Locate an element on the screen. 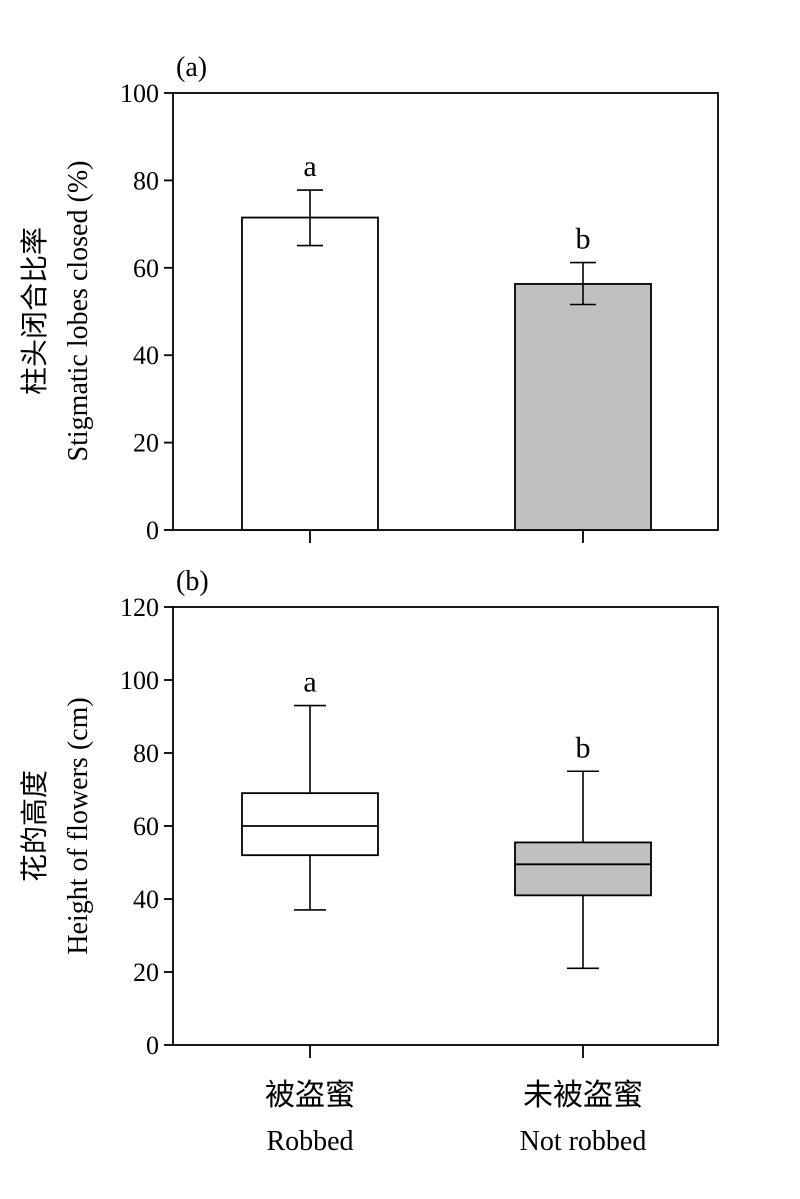  x-category-labels: 被盗蜜 Robbed 未被盗蜜 Not robbed is located at coordinates (455, 1118).